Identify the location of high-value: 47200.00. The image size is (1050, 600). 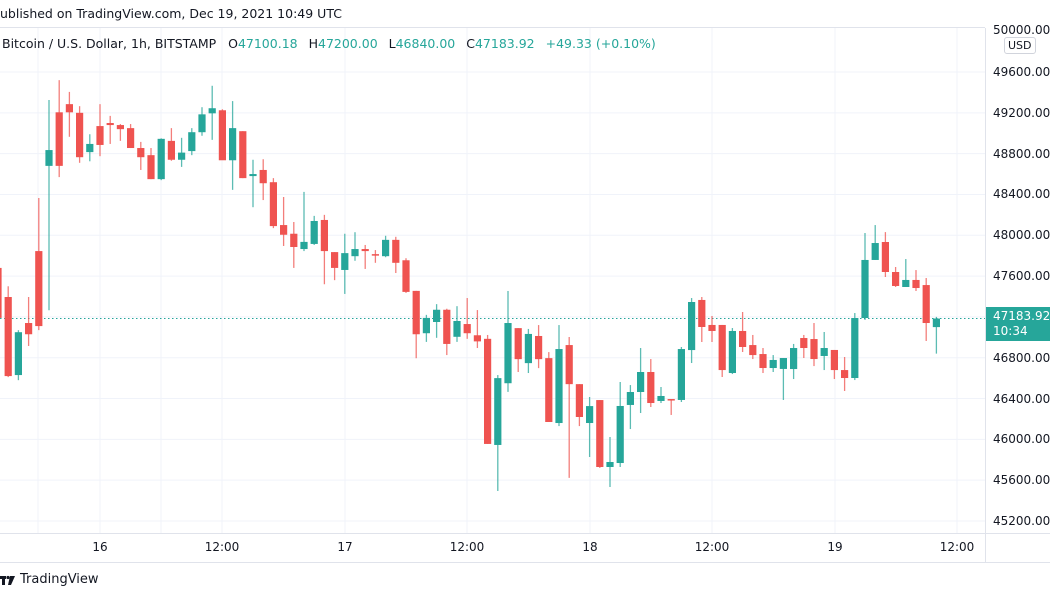
(348, 43).